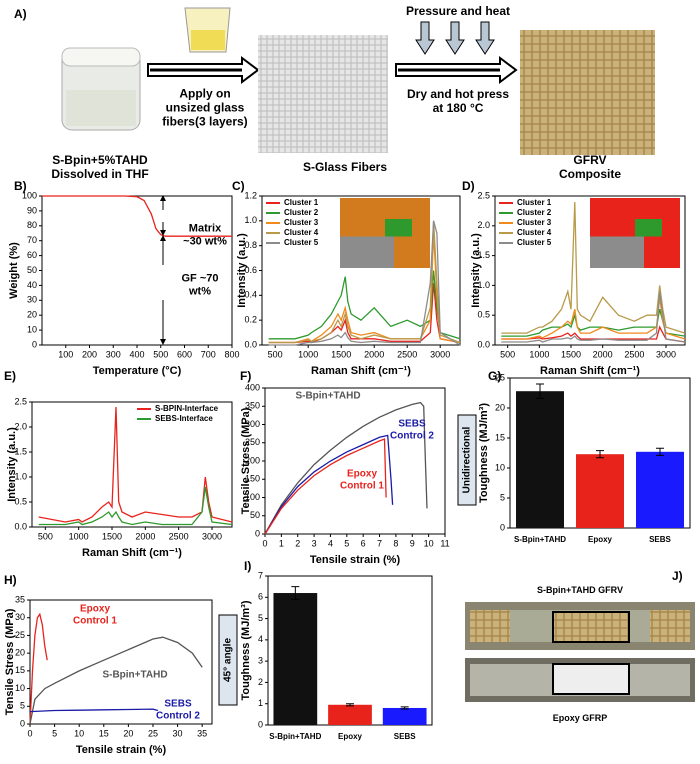 The width and height of the screenshot is (700, 764). Describe the element at coordinates (12, 464) in the screenshot. I see `y-axis-label: Intensity (a.u.)` at that location.